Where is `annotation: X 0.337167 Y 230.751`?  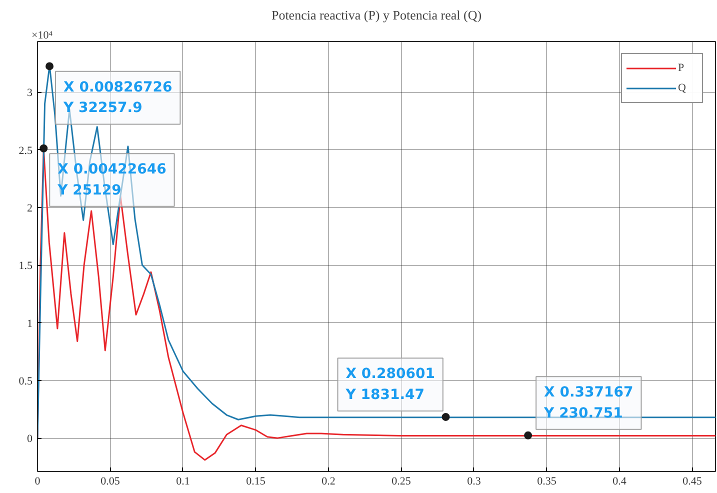 annotation: X 0.337167 Y 230.751 is located at coordinates (588, 403).